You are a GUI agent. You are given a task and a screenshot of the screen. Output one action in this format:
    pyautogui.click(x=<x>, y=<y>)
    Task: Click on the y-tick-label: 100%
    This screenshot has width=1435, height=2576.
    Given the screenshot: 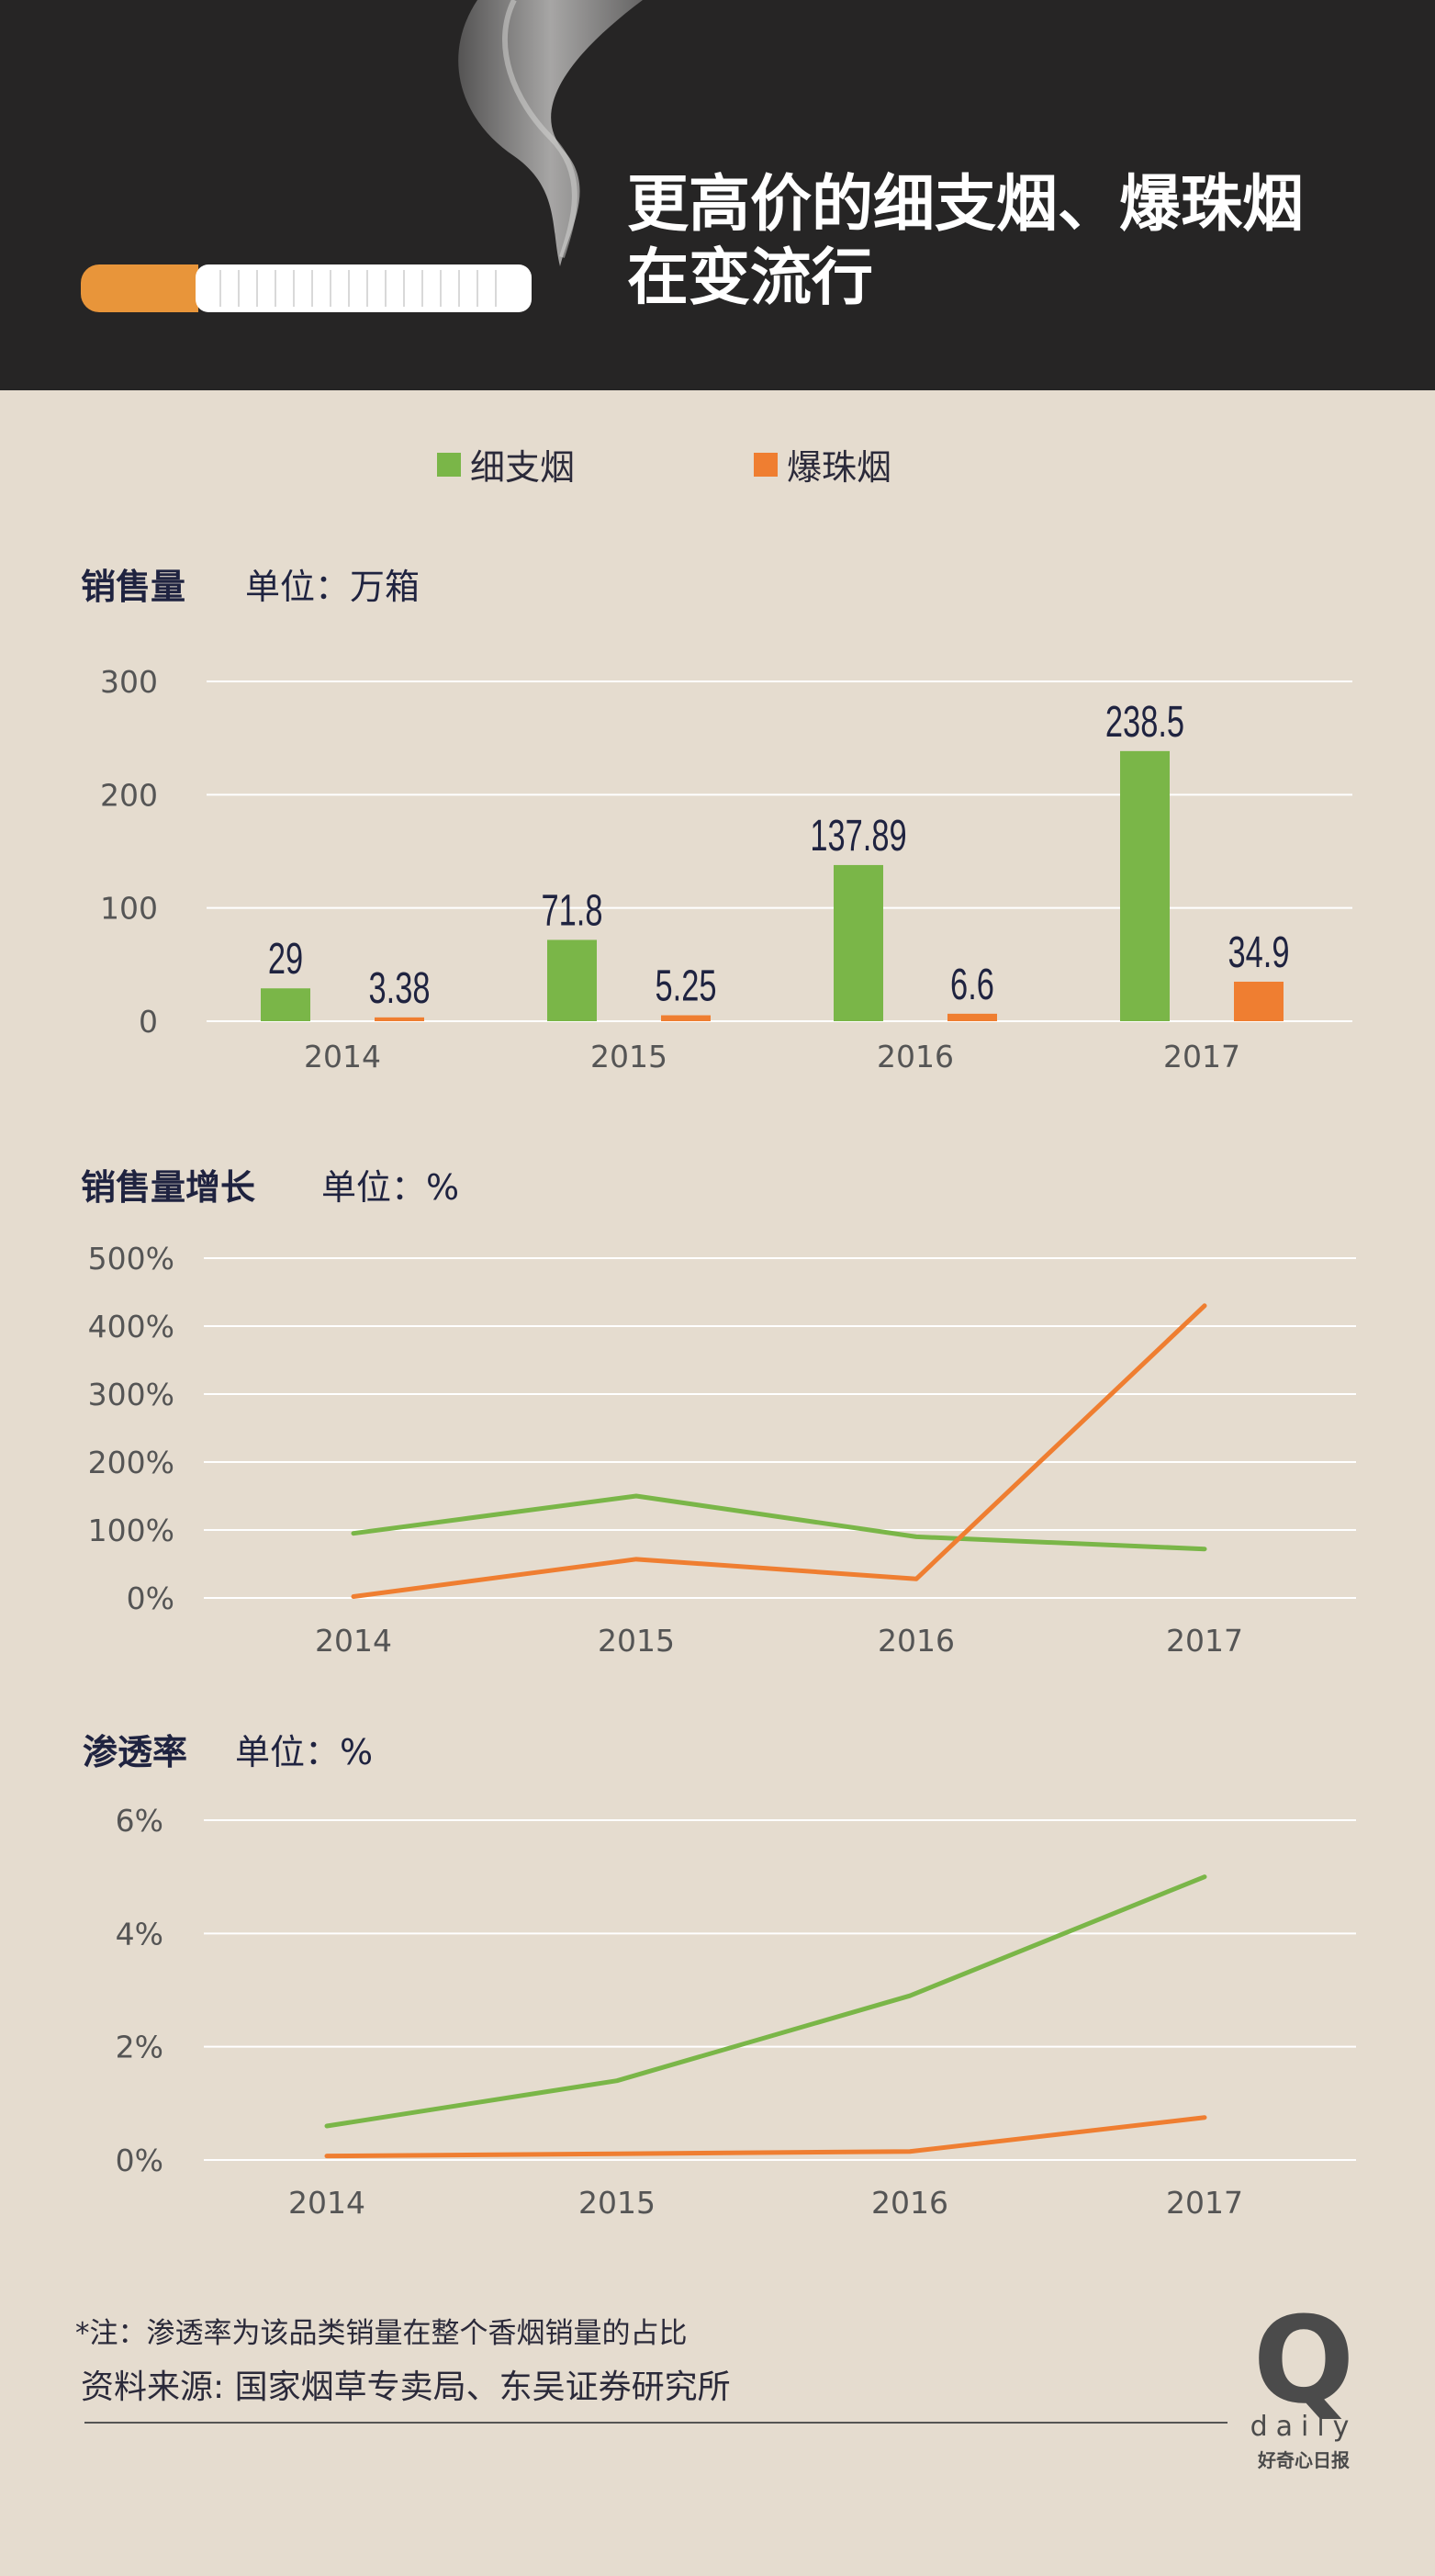 What is the action you would take?
    pyautogui.click(x=131, y=1530)
    